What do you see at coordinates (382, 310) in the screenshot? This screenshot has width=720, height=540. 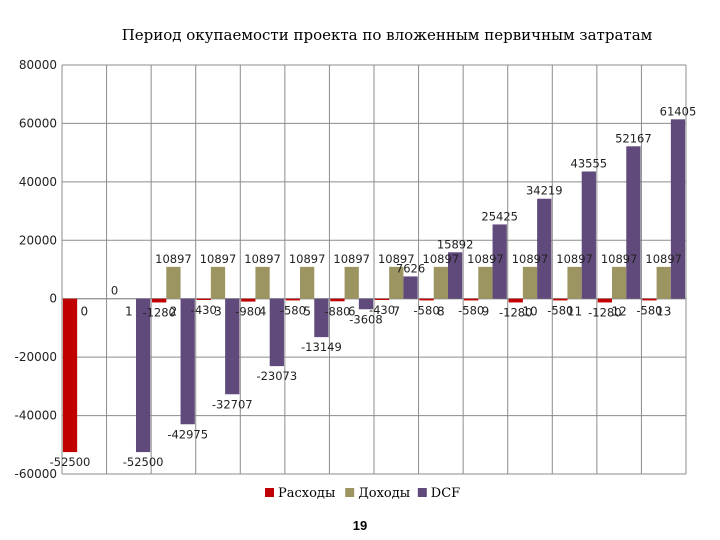 I see `data-label: -430` at bounding box center [382, 310].